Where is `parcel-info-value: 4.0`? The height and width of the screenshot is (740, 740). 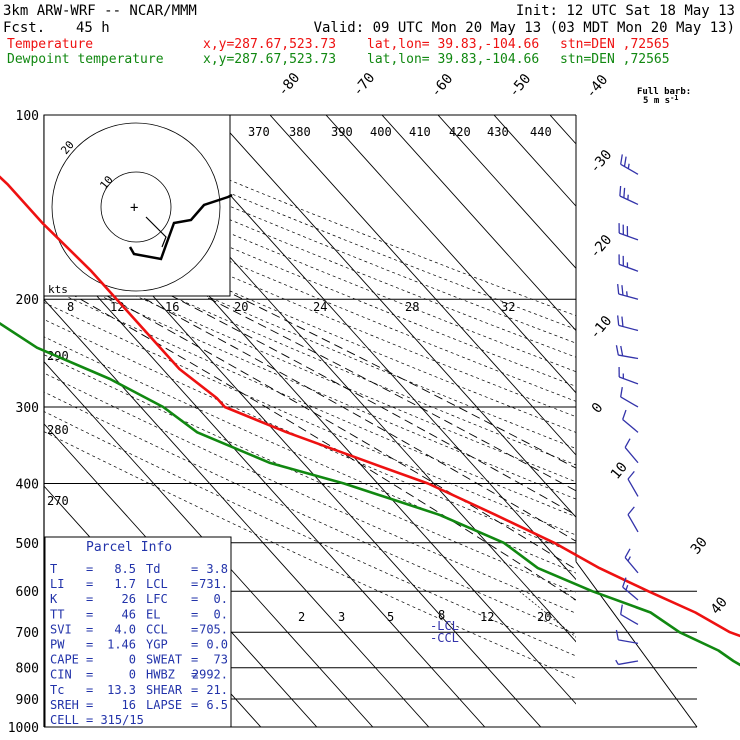 parcel-info-value: 4.0 is located at coordinates (125, 629).